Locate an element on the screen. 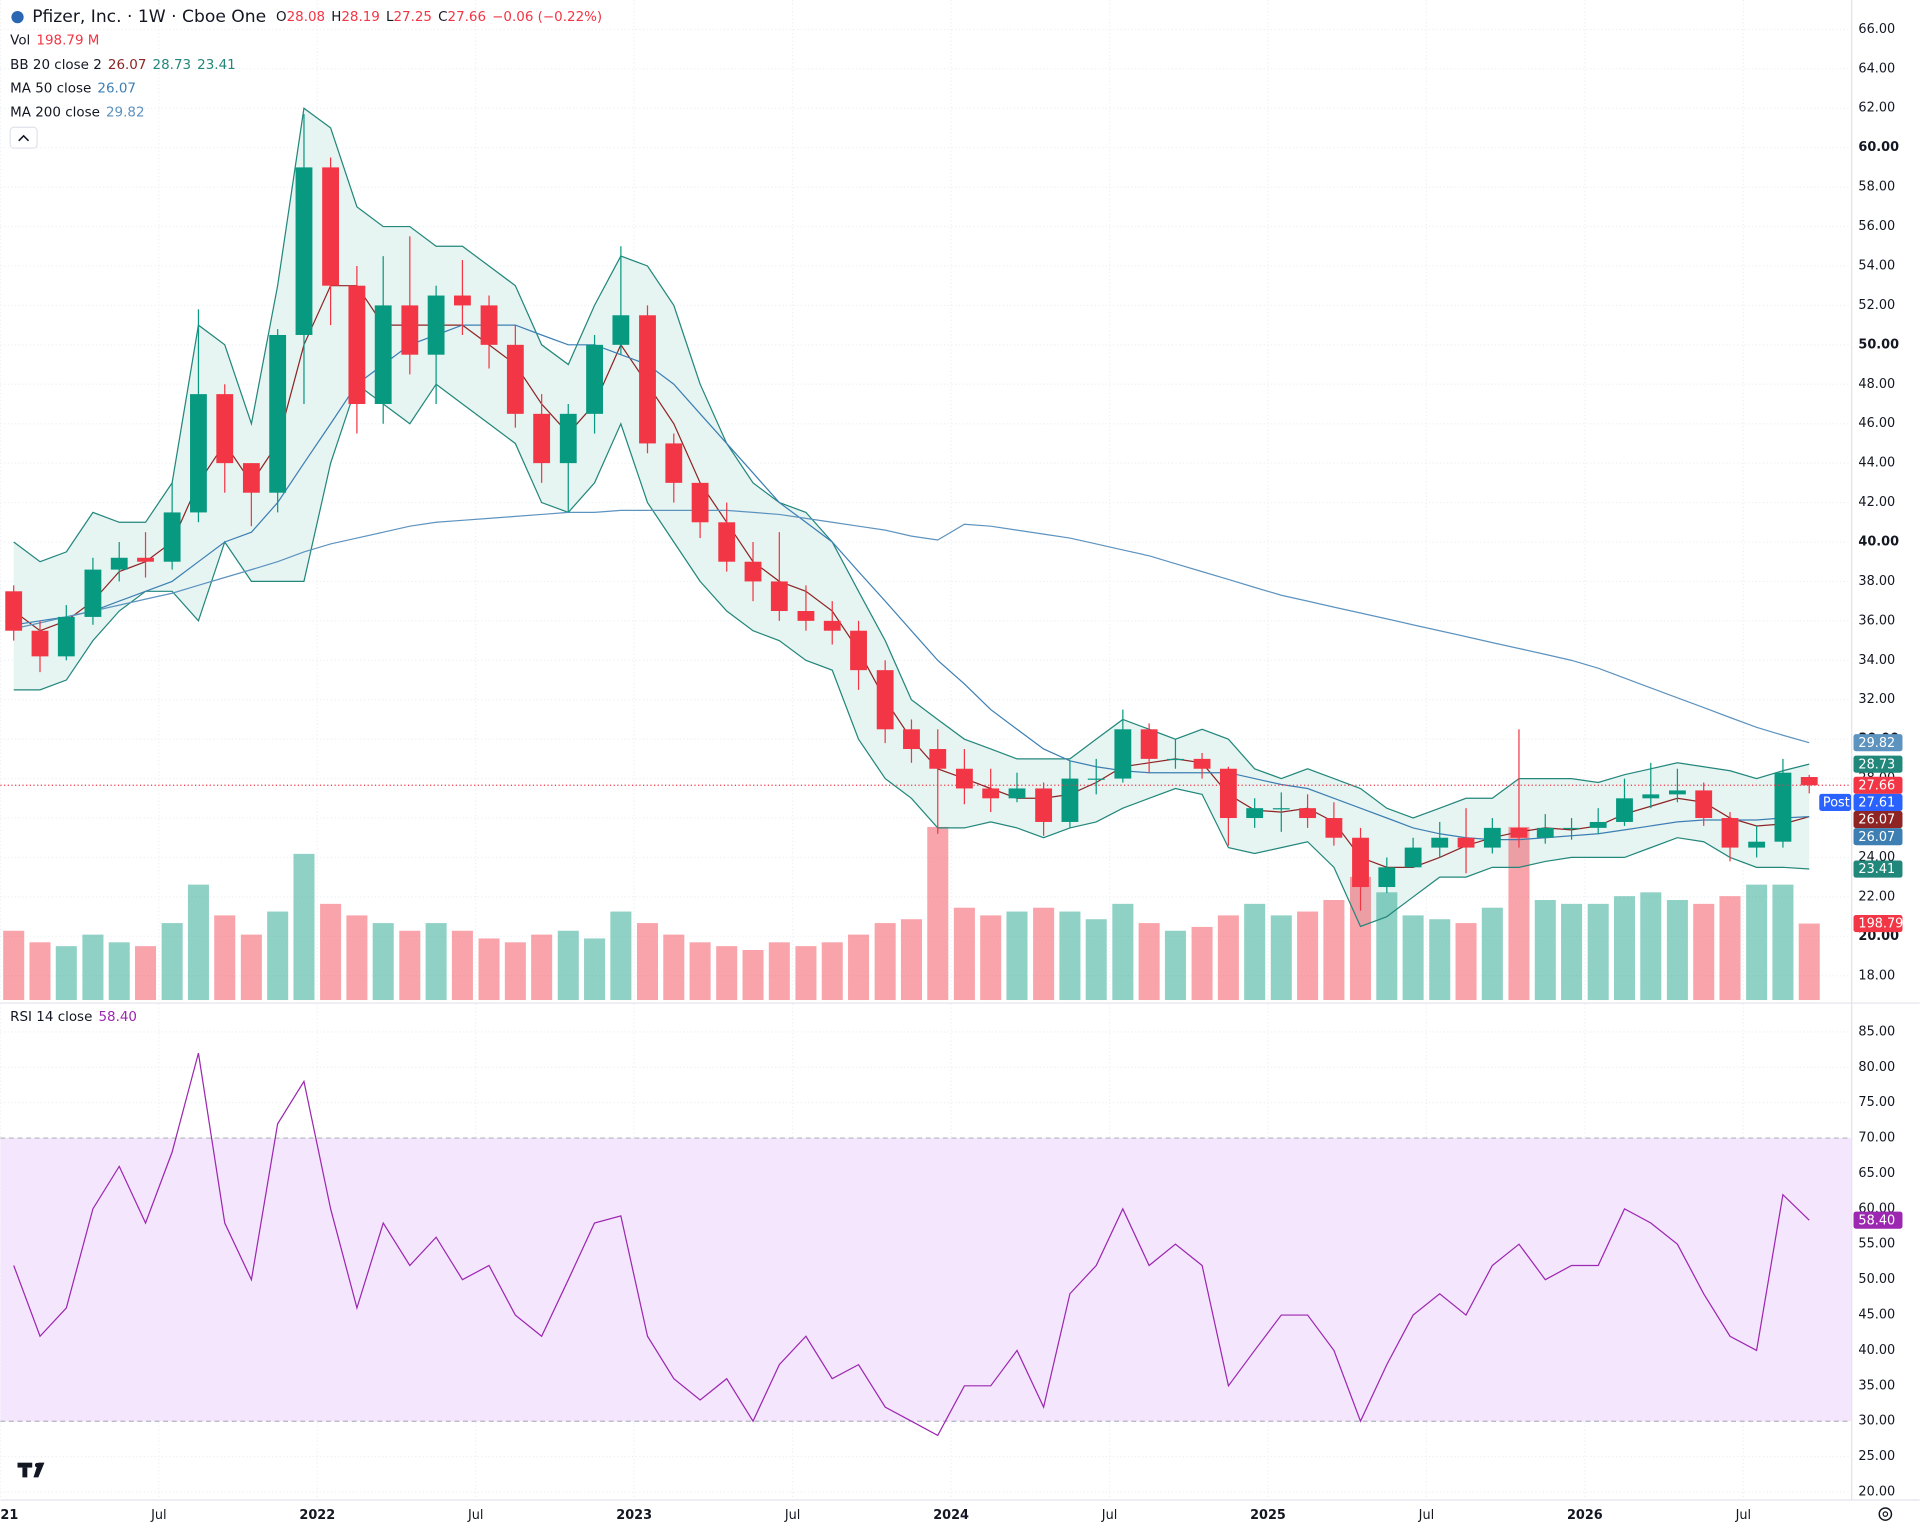  y-tick-label: 46.00 is located at coordinates (1876, 423).